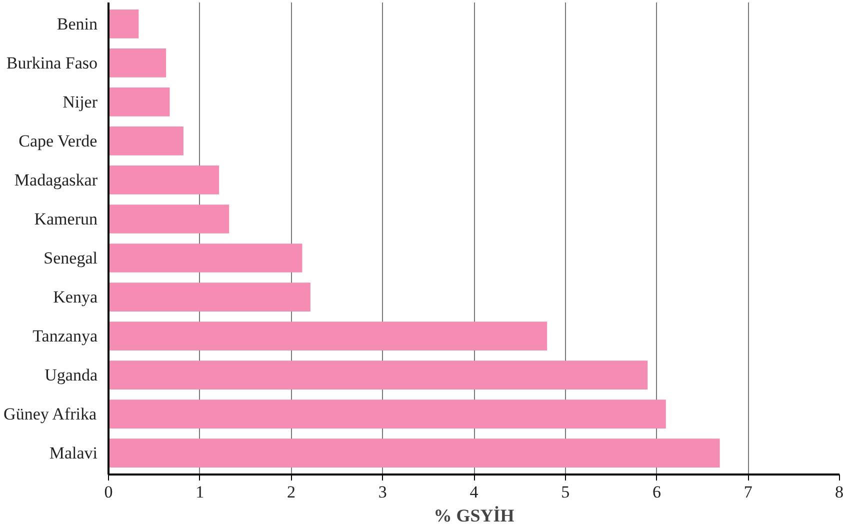 The height and width of the screenshot is (528, 843). What do you see at coordinates (200, 492) in the screenshot?
I see `x-tick-label: 1` at bounding box center [200, 492].